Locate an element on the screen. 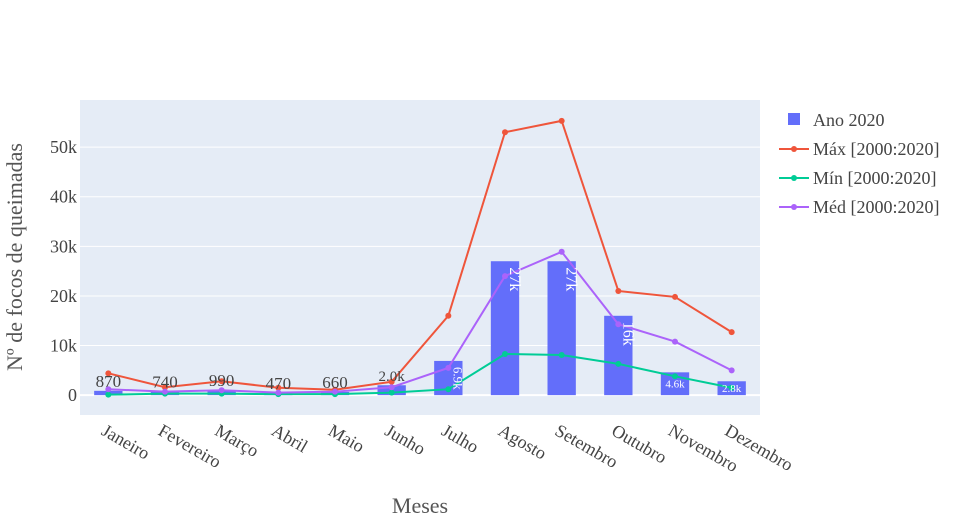 The image size is (971, 525). y-axis-title: Nº de focos de queimadas is located at coordinates (14, 257).